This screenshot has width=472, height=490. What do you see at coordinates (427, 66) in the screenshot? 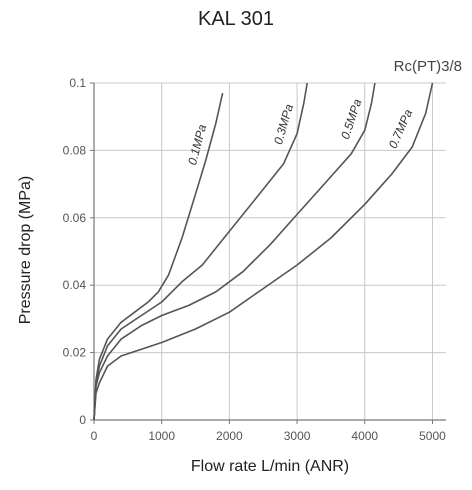
I see `chart-subtitle: Rc(PT)3/8` at bounding box center [427, 66].